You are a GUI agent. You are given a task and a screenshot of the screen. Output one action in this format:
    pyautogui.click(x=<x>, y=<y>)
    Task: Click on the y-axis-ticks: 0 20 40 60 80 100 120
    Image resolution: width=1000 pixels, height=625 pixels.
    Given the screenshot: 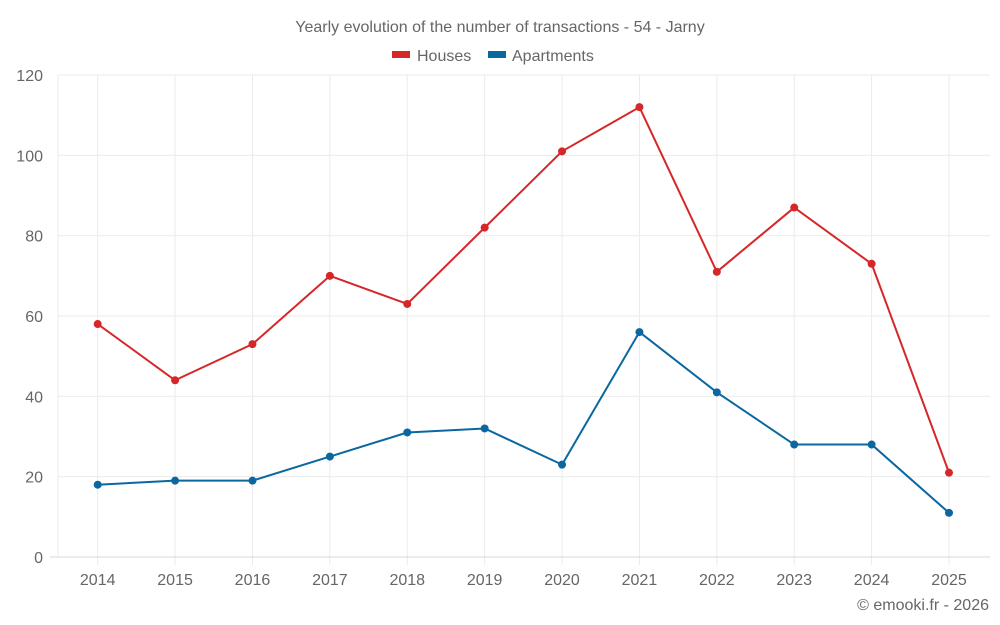 What is the action you would take?
    pyautogui.click(x=29, y=317)
    